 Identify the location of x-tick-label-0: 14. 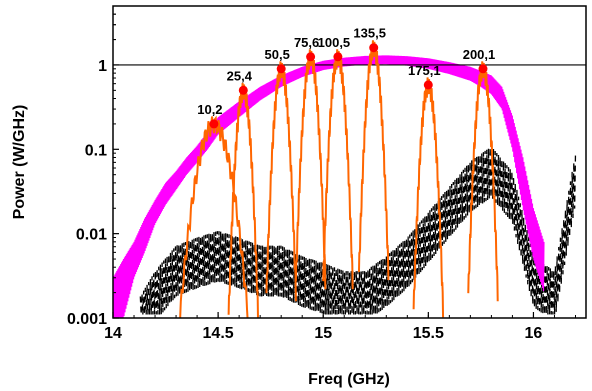
(113, 333).